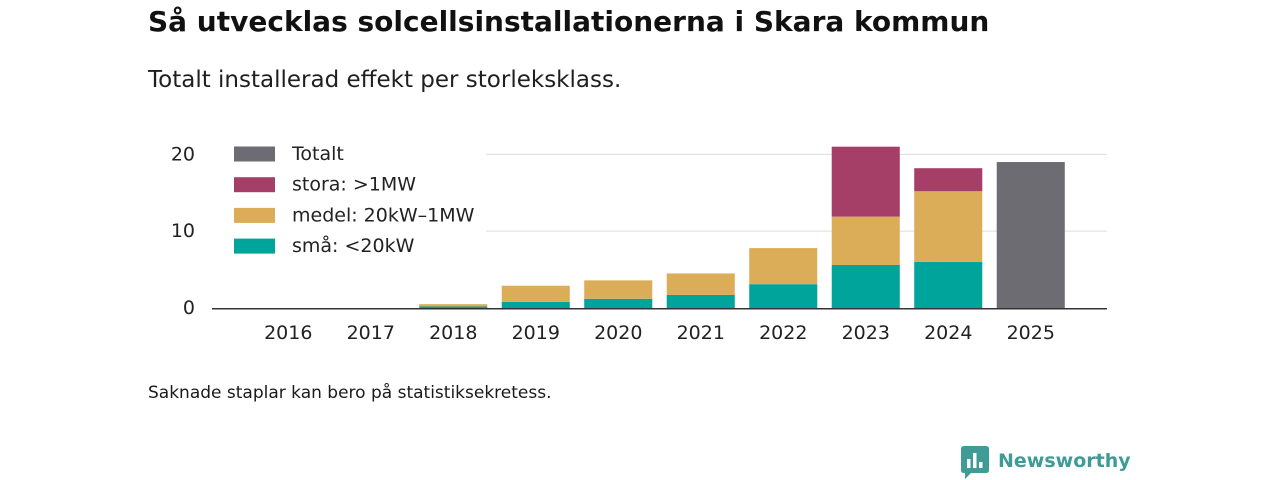 The image size is (1280, 480). What do you see at coordinates (948, 180) in the screenshot?
I see `bar-stora-2024` at bounding box center [948, 180].